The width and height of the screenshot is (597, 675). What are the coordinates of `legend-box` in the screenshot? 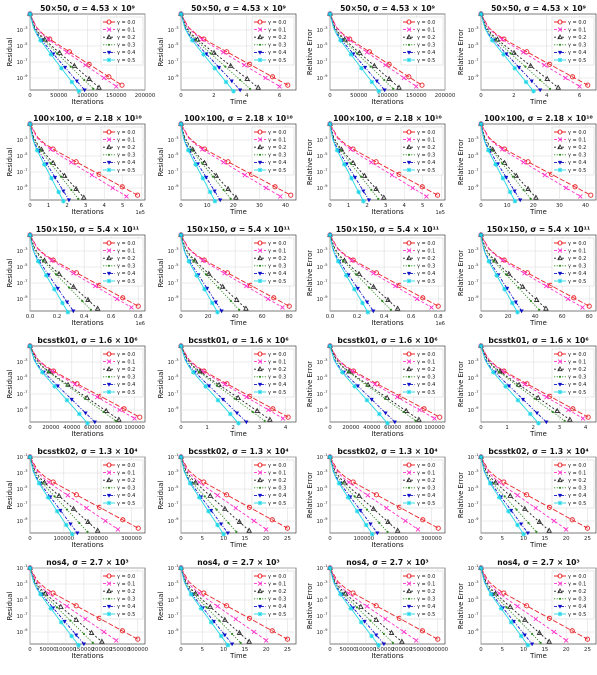 It's located at (273, 373).